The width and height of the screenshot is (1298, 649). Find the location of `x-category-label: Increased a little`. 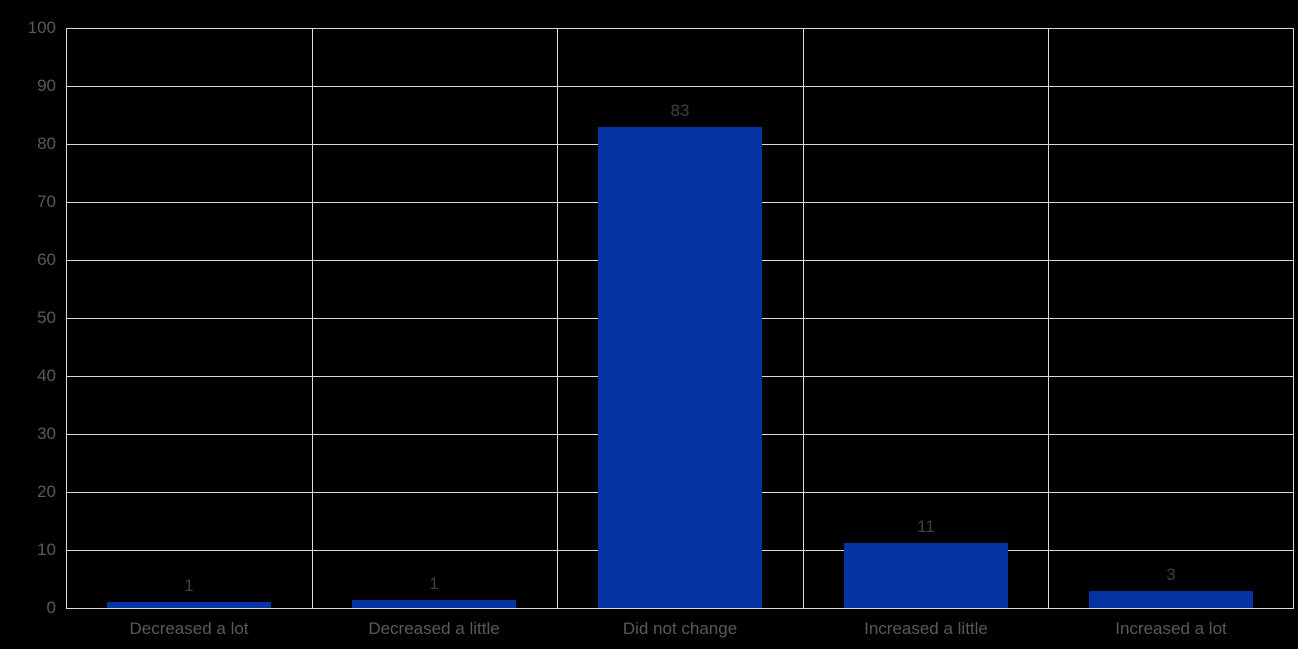

x-category-label: Increased a little is located at coordinates (926, 628).